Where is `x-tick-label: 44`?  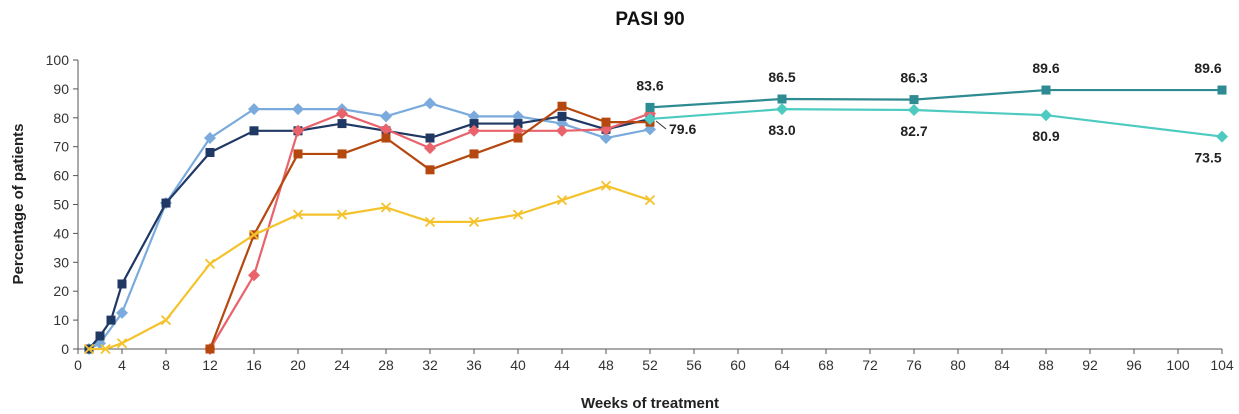
x-tick-label: 44 is located at coordinates (562, 365).